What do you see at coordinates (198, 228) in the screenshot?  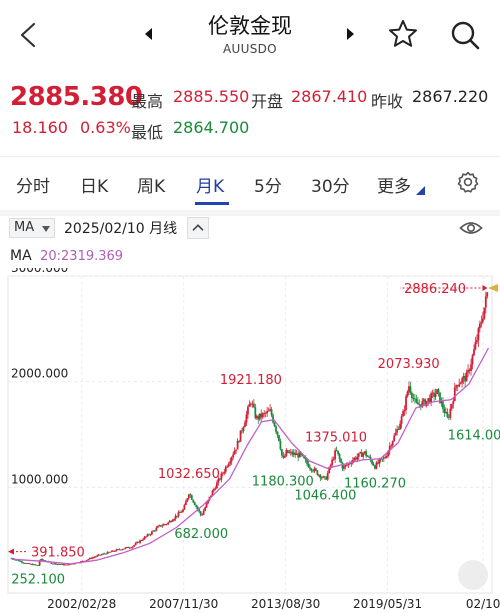 I see `collapse-chevron-up-icon` at bounding box center [198, 228].